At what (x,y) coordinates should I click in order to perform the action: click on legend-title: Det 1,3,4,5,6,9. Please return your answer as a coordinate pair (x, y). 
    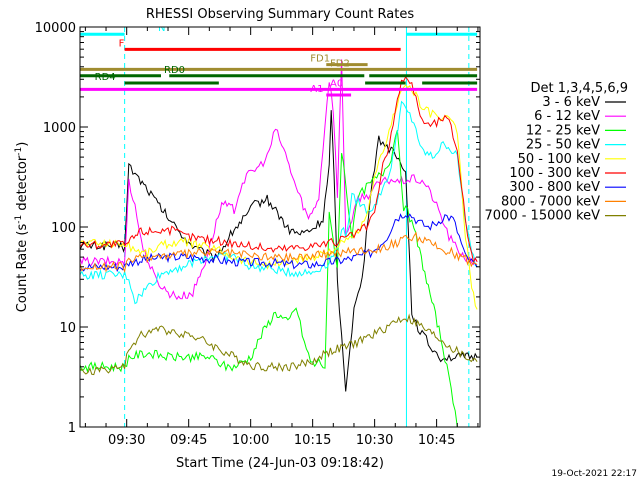
    Looking at the image, I should click on (579, 88).